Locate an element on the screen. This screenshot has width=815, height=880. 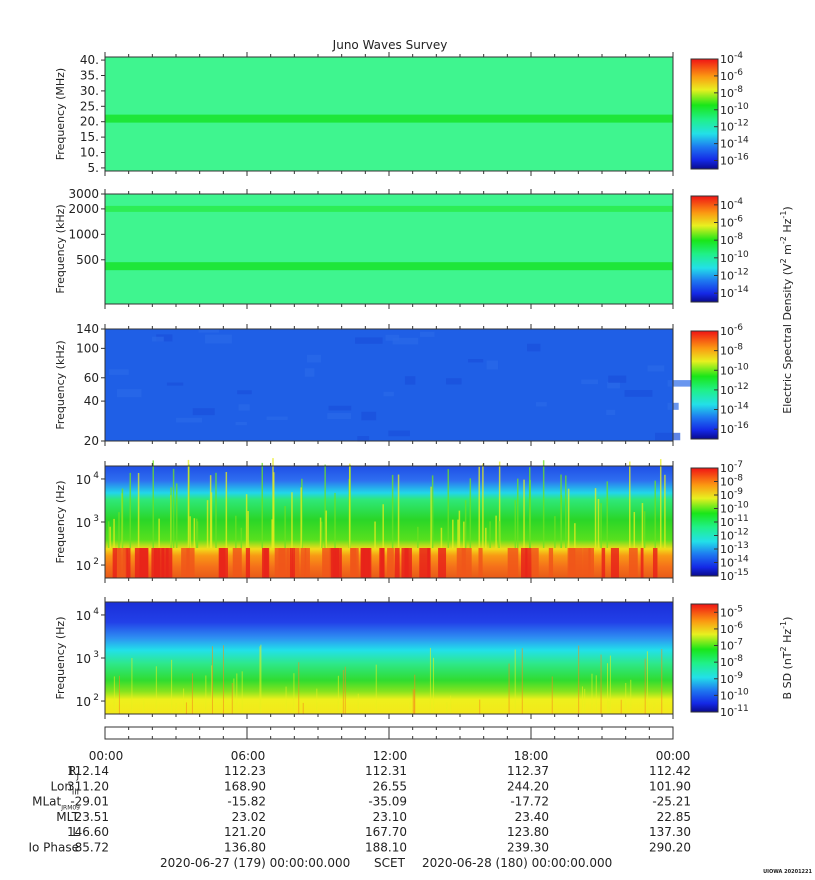
colorbar-tick-exponent: -16 is located at coordinates (741, 426).